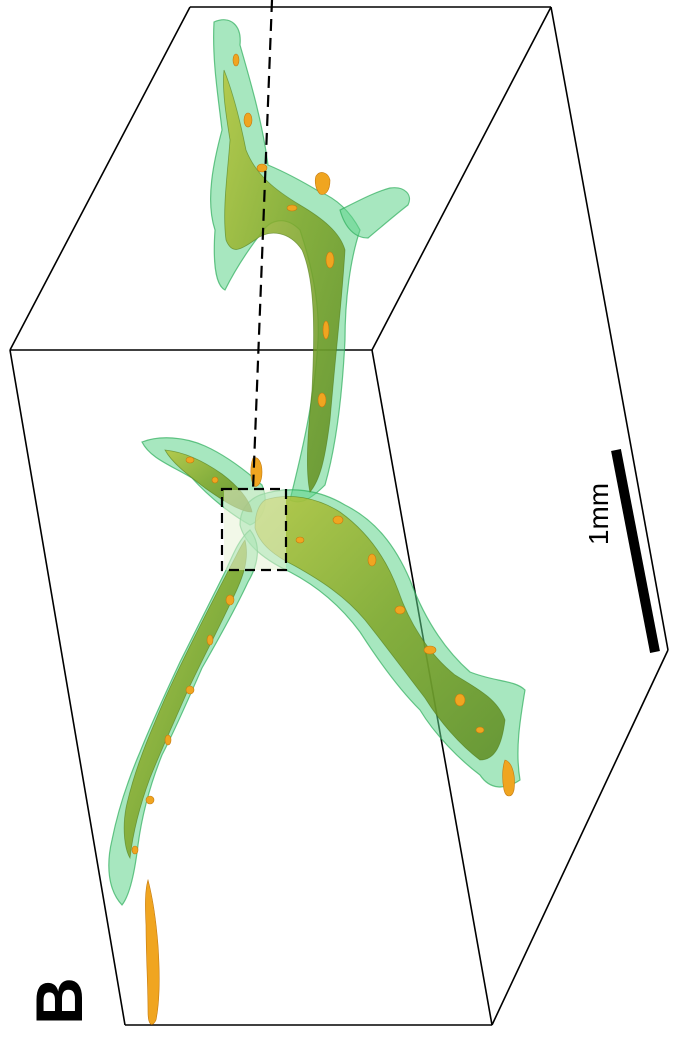 Image resolution: width=677 pixels, height=1042 pixels. Describe the element at coordinates (59, 1001) in the screenshot. I see `panel-label: B` at that location.